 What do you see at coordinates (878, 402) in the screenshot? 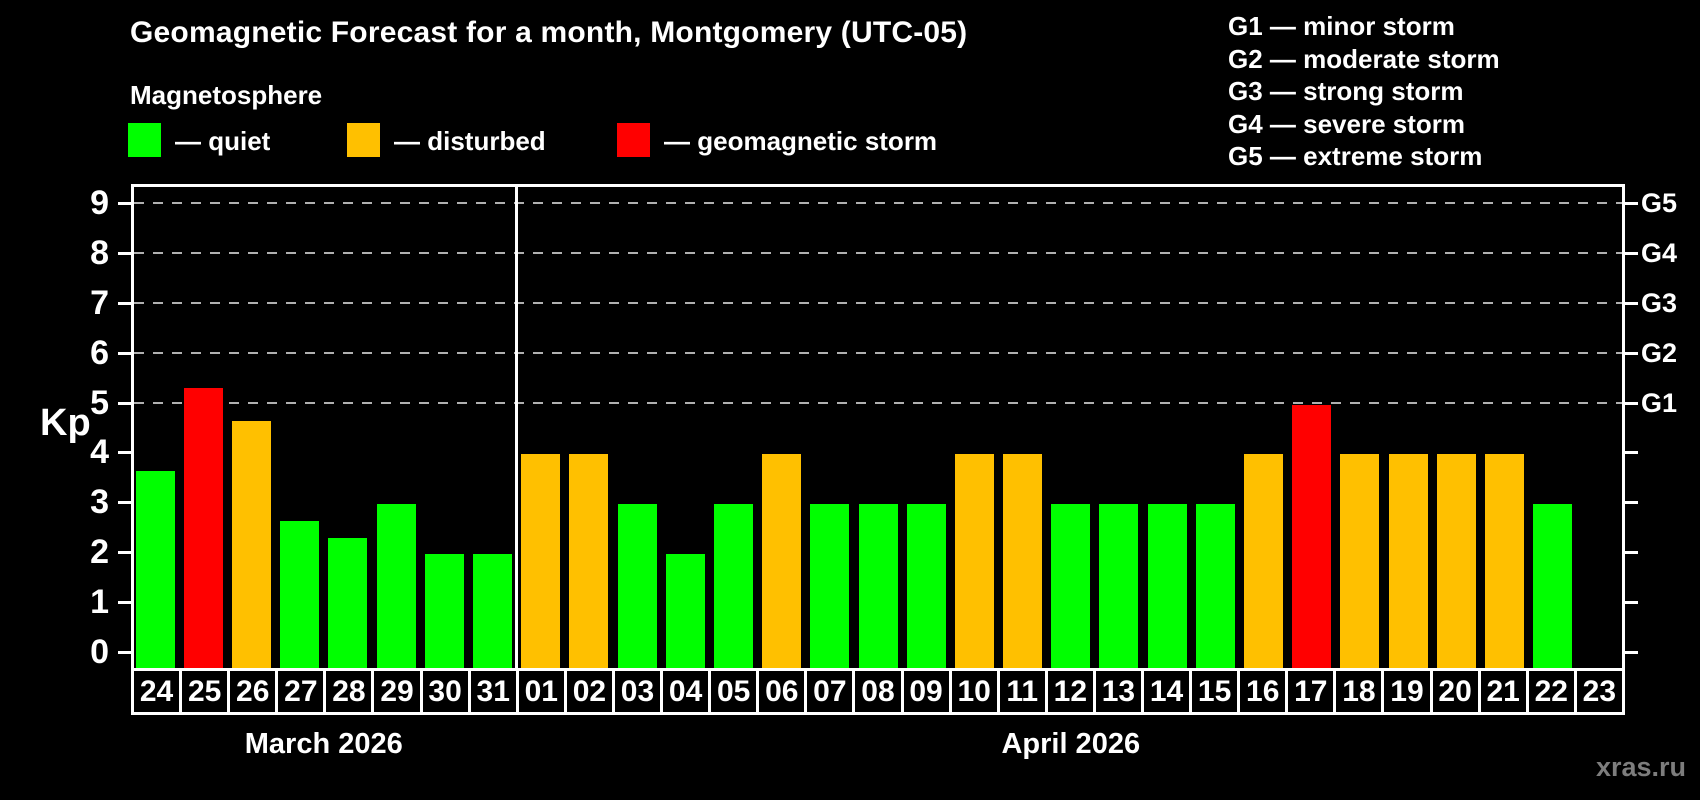
I see `gridline-kp5` at bounding box center [878, 402].